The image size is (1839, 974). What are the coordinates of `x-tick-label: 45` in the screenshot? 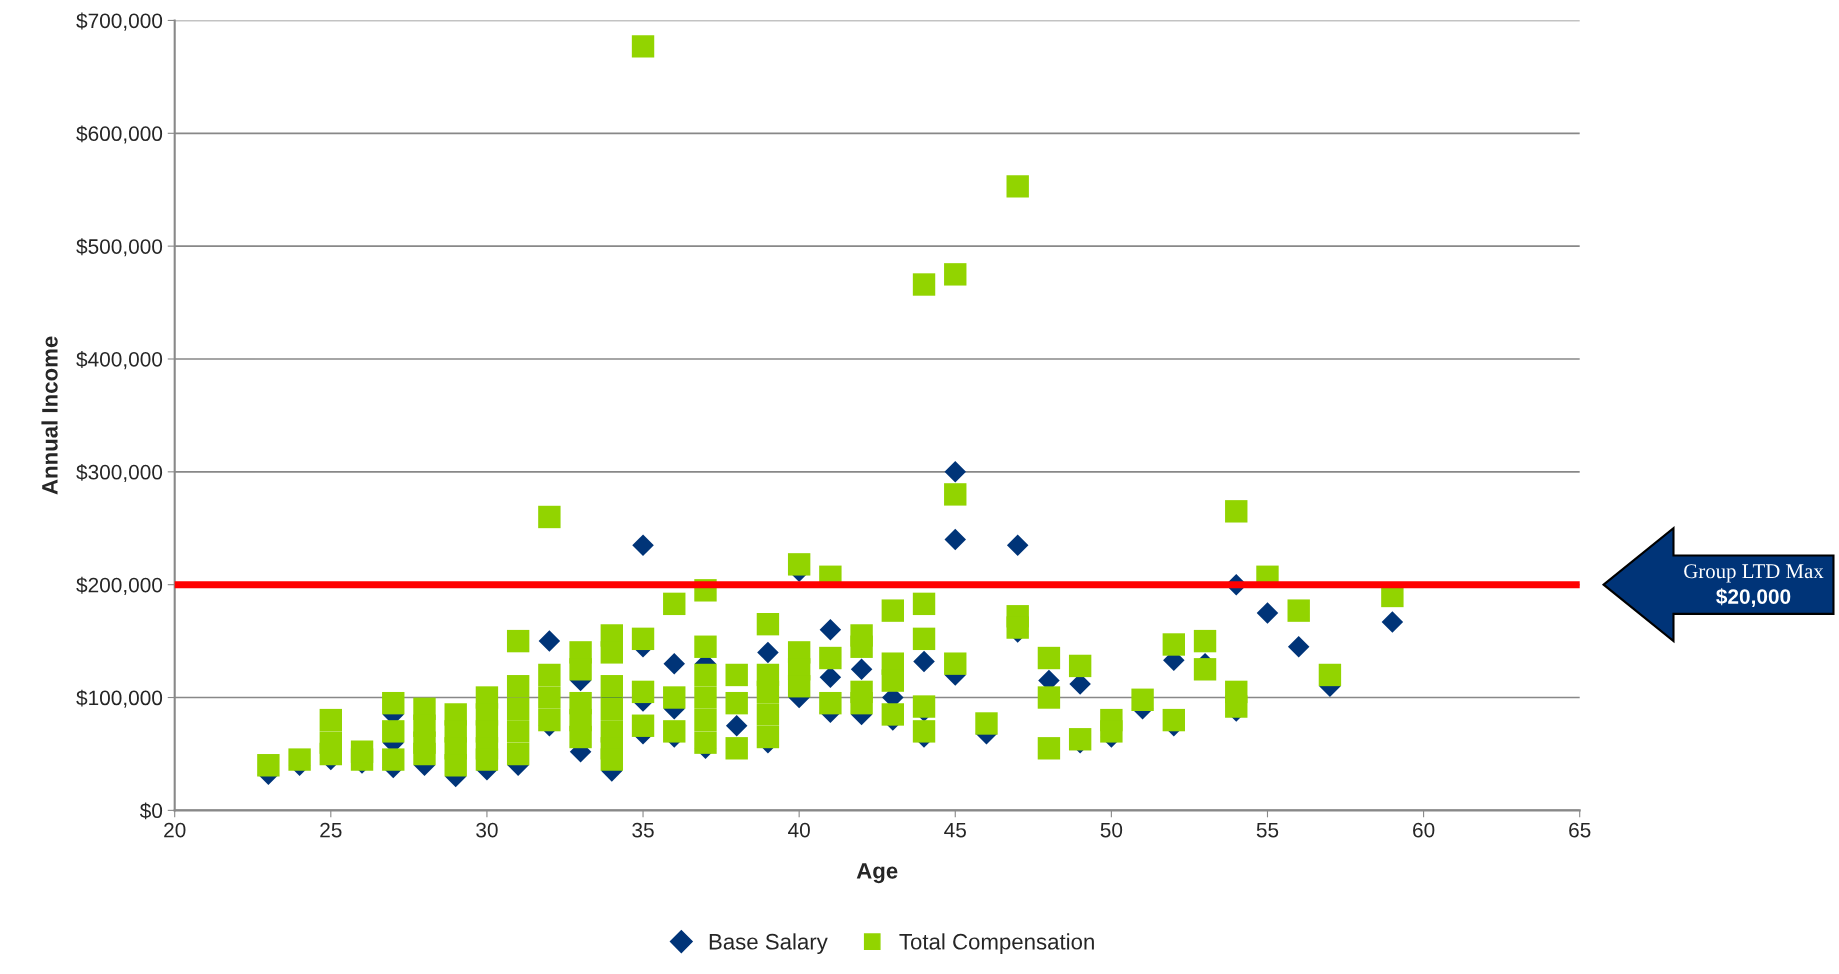 It's located at (955, 830).